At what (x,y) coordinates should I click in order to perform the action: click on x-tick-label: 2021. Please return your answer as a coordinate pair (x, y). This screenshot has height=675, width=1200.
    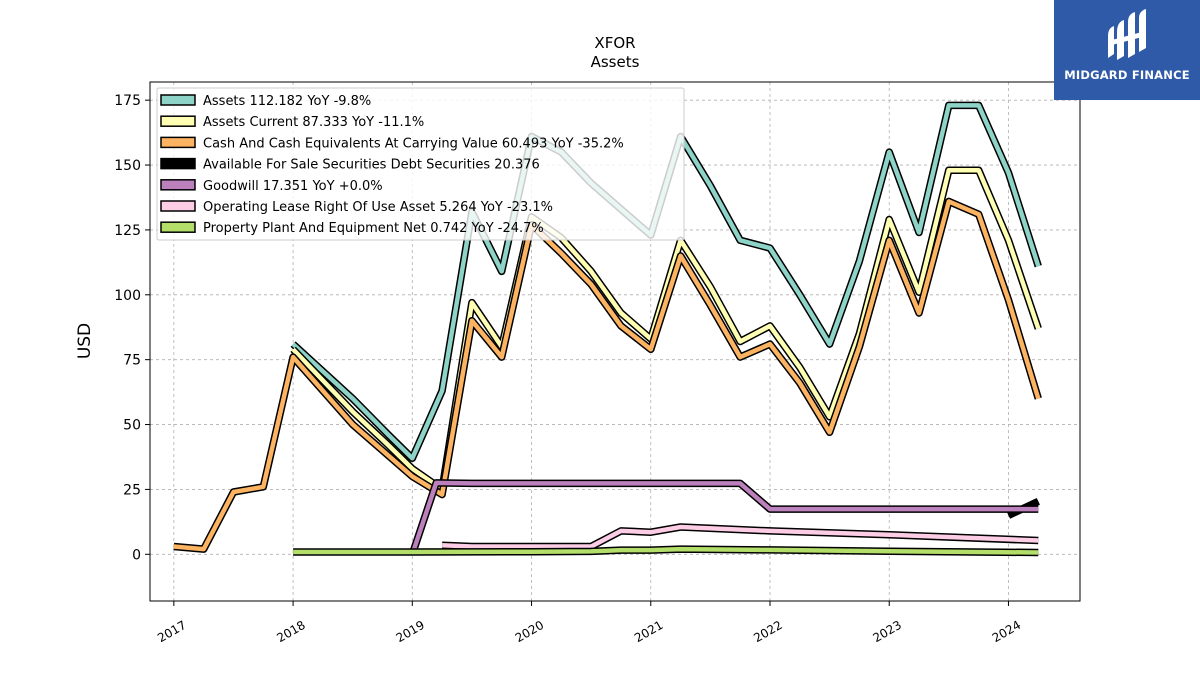
    Looking at the image, I should click on (648, 631).